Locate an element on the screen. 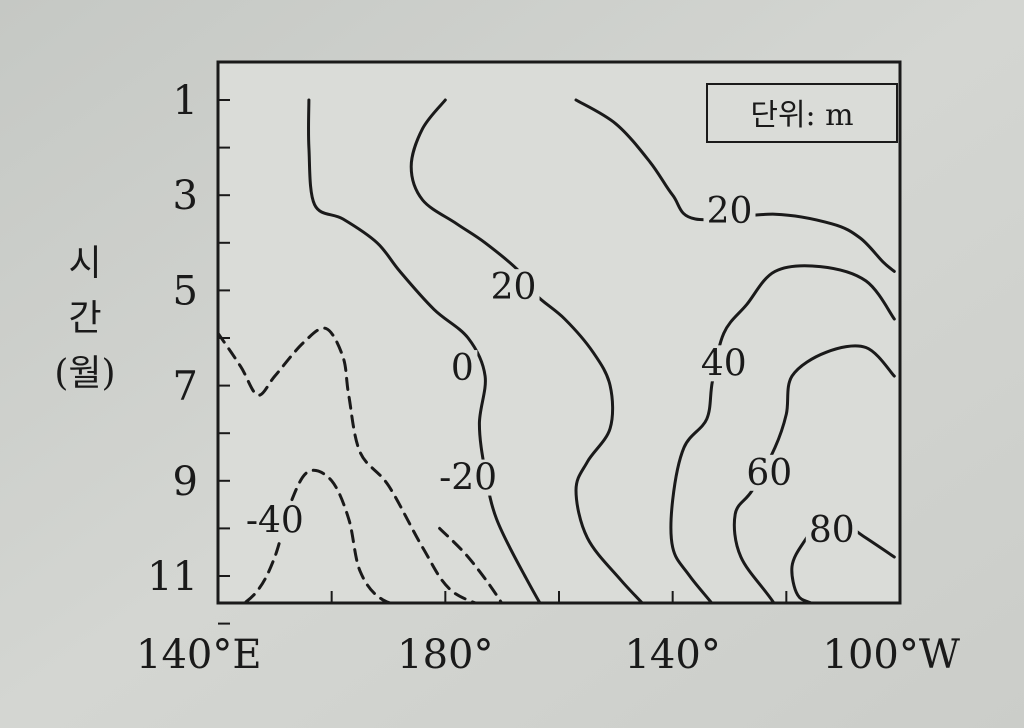 The width and height of the screenshot is (1024, 728). y-axis-title-line-1: 시 is located at coordinates (84, 263).